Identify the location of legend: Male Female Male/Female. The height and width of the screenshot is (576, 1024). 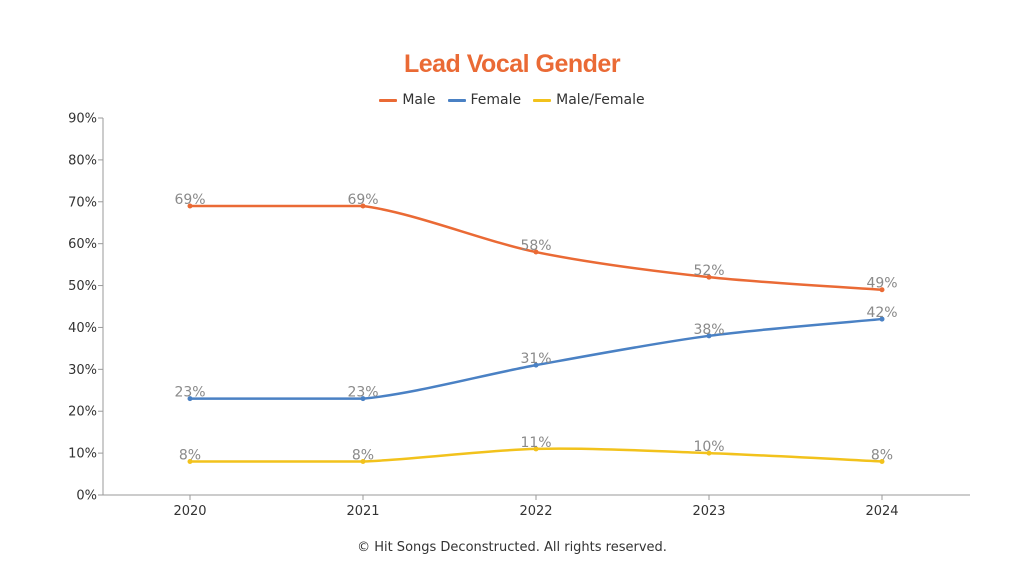
(512, 100).